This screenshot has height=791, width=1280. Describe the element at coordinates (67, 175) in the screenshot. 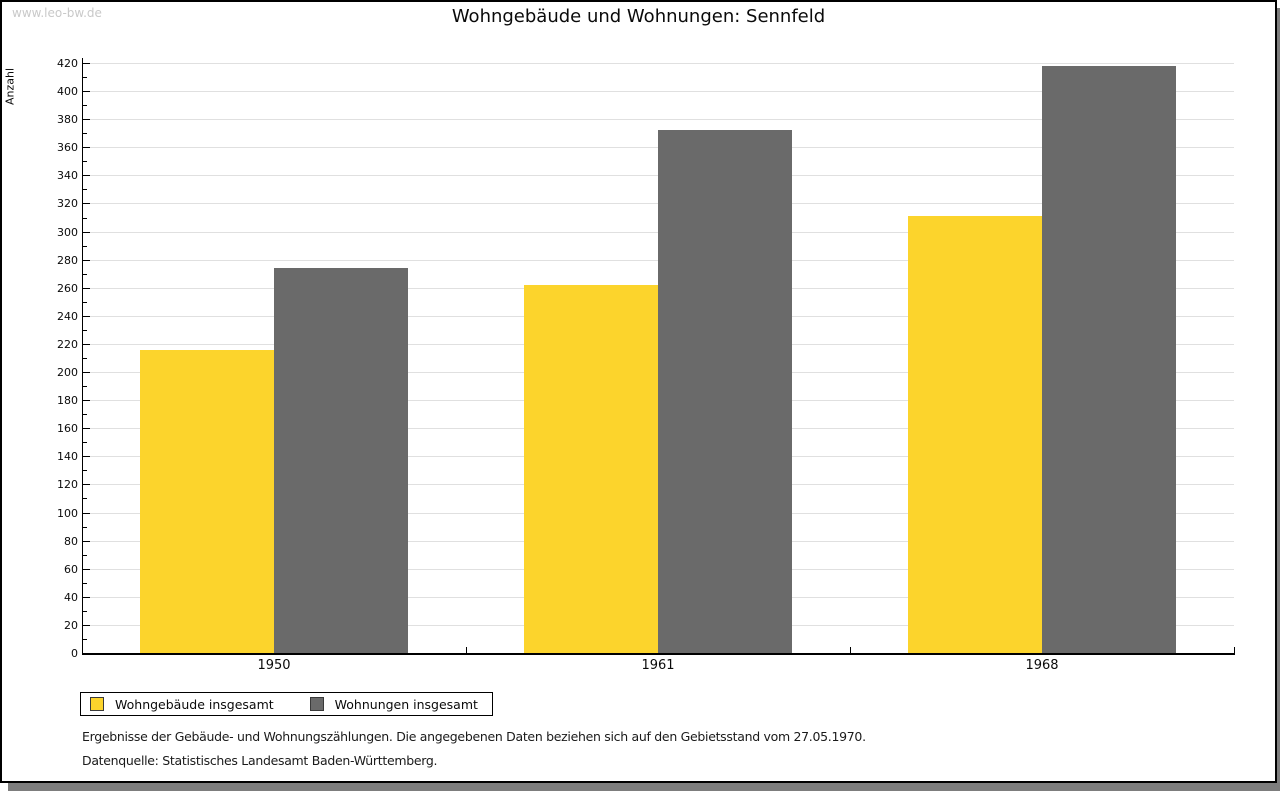

I see `y-axis-tick-label: 340` at that location.